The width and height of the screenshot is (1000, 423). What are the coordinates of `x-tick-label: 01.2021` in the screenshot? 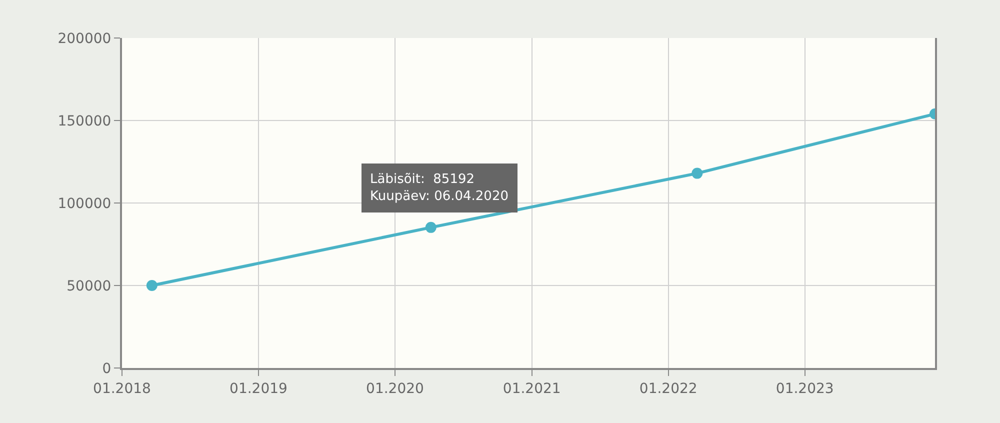 It's located at (531, 388).